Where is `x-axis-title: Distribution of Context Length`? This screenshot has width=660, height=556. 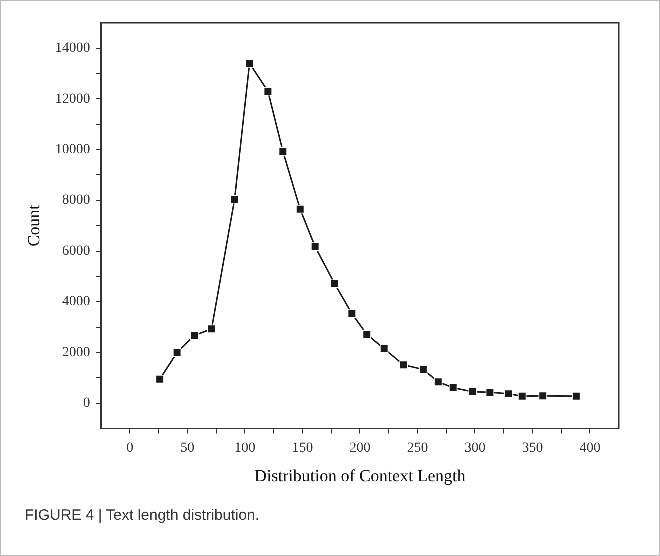 x-axis-title: Distribution of Context Length is located at coordinates (360, 476).